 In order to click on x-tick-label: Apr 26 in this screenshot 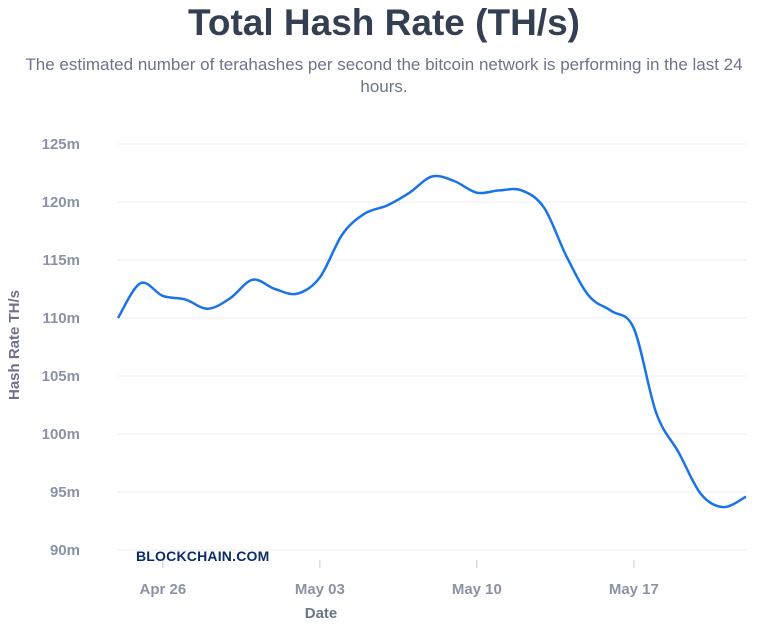, I will do `click(163, 589)`.